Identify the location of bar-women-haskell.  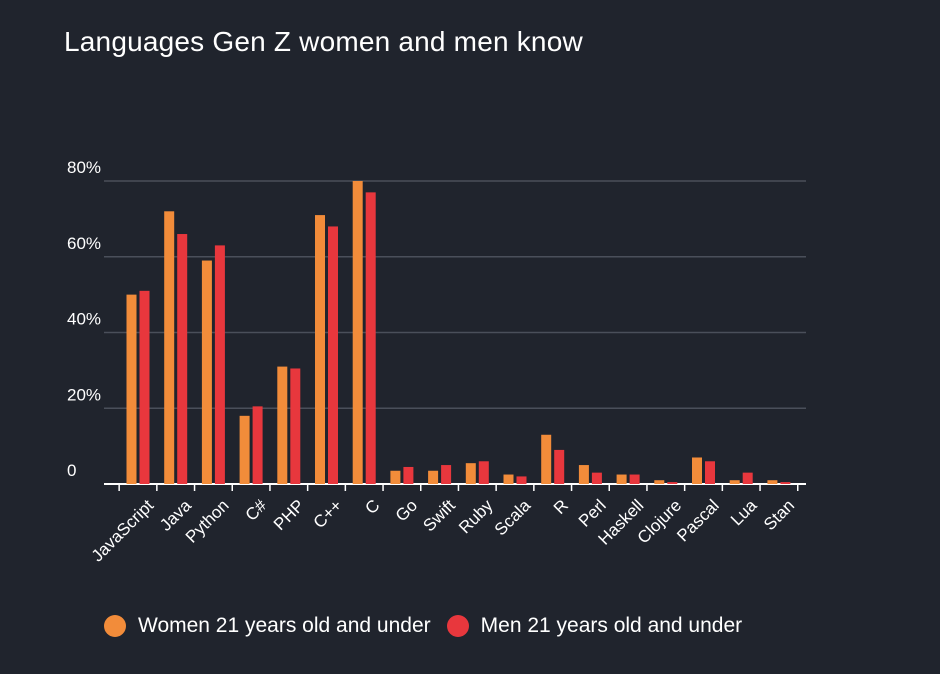
(621, 479).